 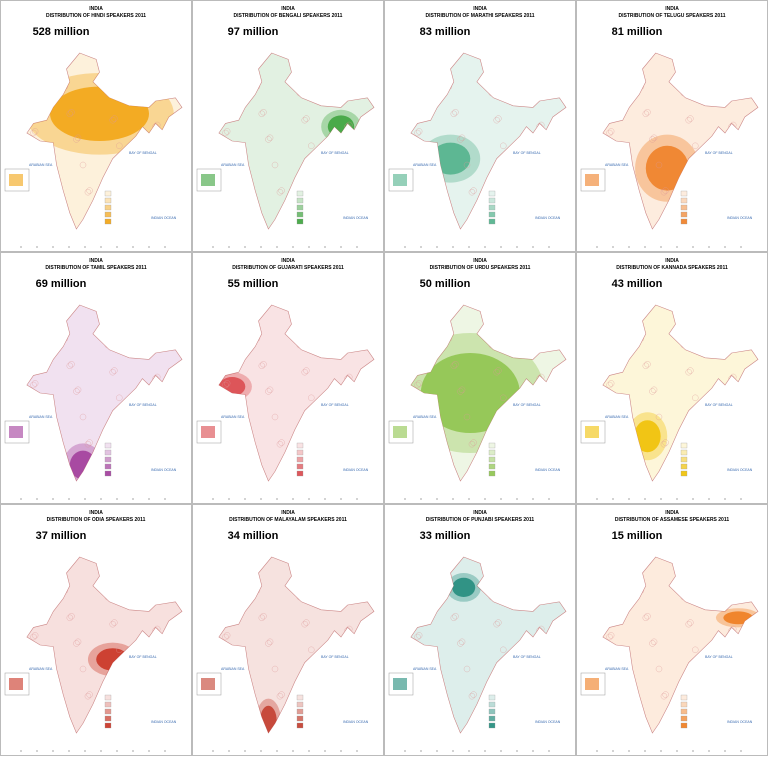 I want to click on speaker-count: 83 million, so click(x=445, y=32).